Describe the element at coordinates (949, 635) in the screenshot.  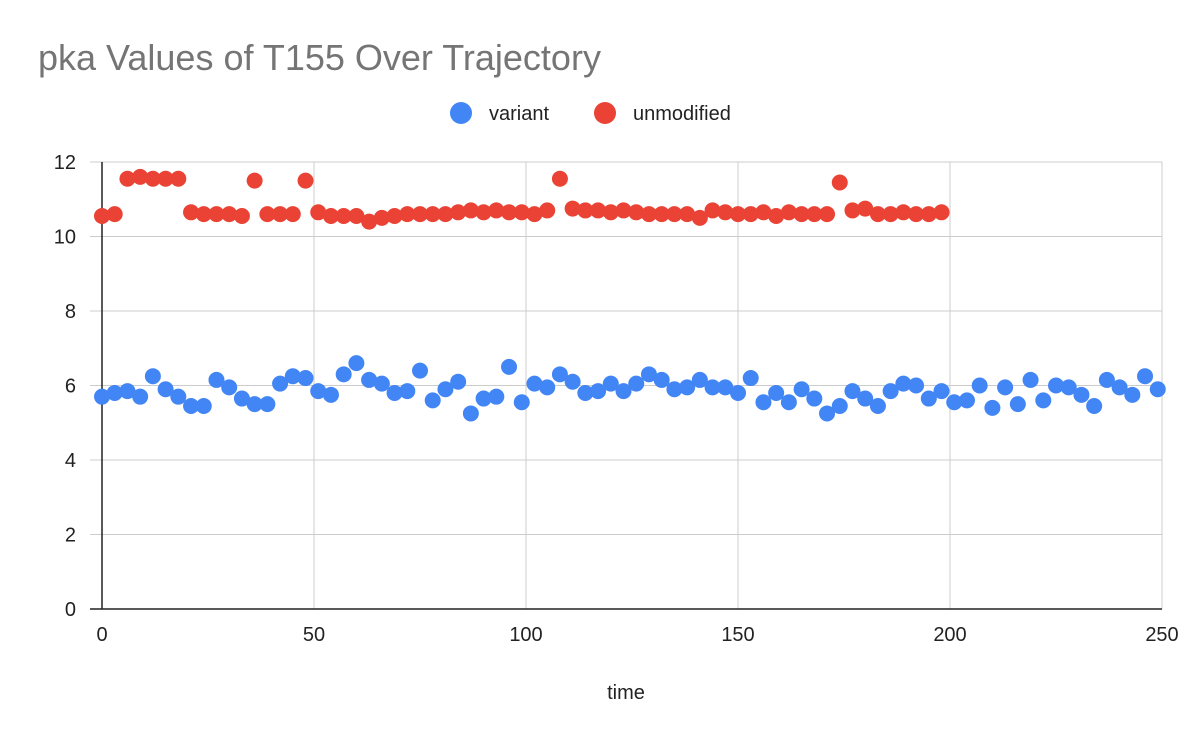
I see `x-tick-label: 200` at that location.